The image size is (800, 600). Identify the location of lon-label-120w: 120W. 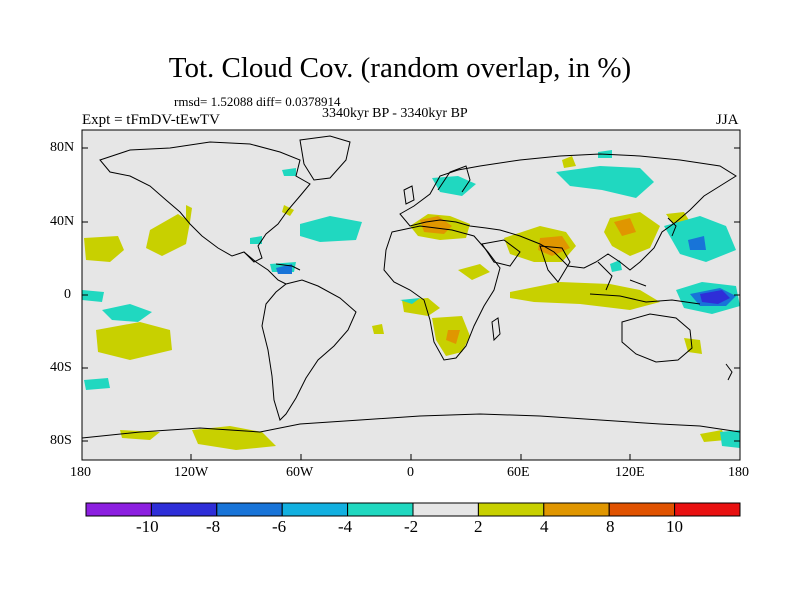
(191, 472).